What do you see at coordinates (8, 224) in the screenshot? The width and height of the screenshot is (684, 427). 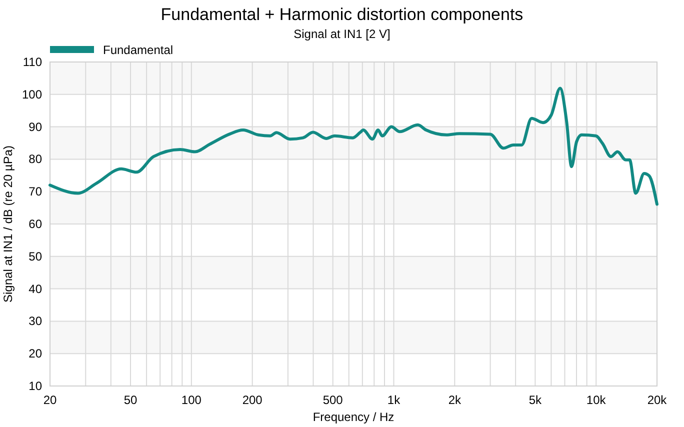 I see `y-axis-title: Signal at IN1 / dB (re 20 µPa)` at bounding box center [8, 224].